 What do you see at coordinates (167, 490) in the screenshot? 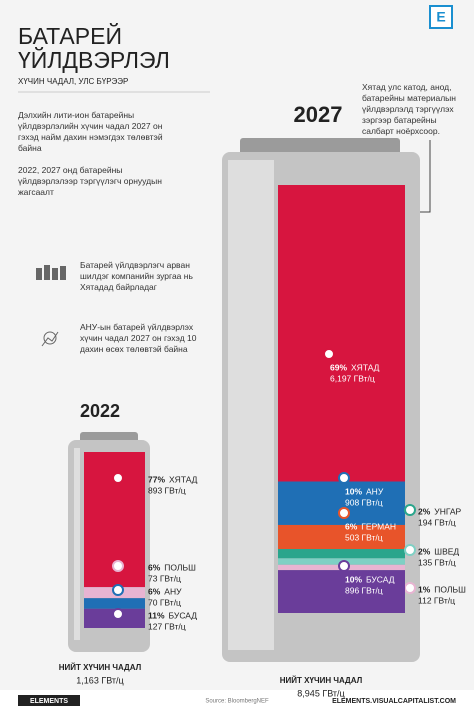
I see `value-label: 893 ГВт/ц` at bounding box center [167, 490].